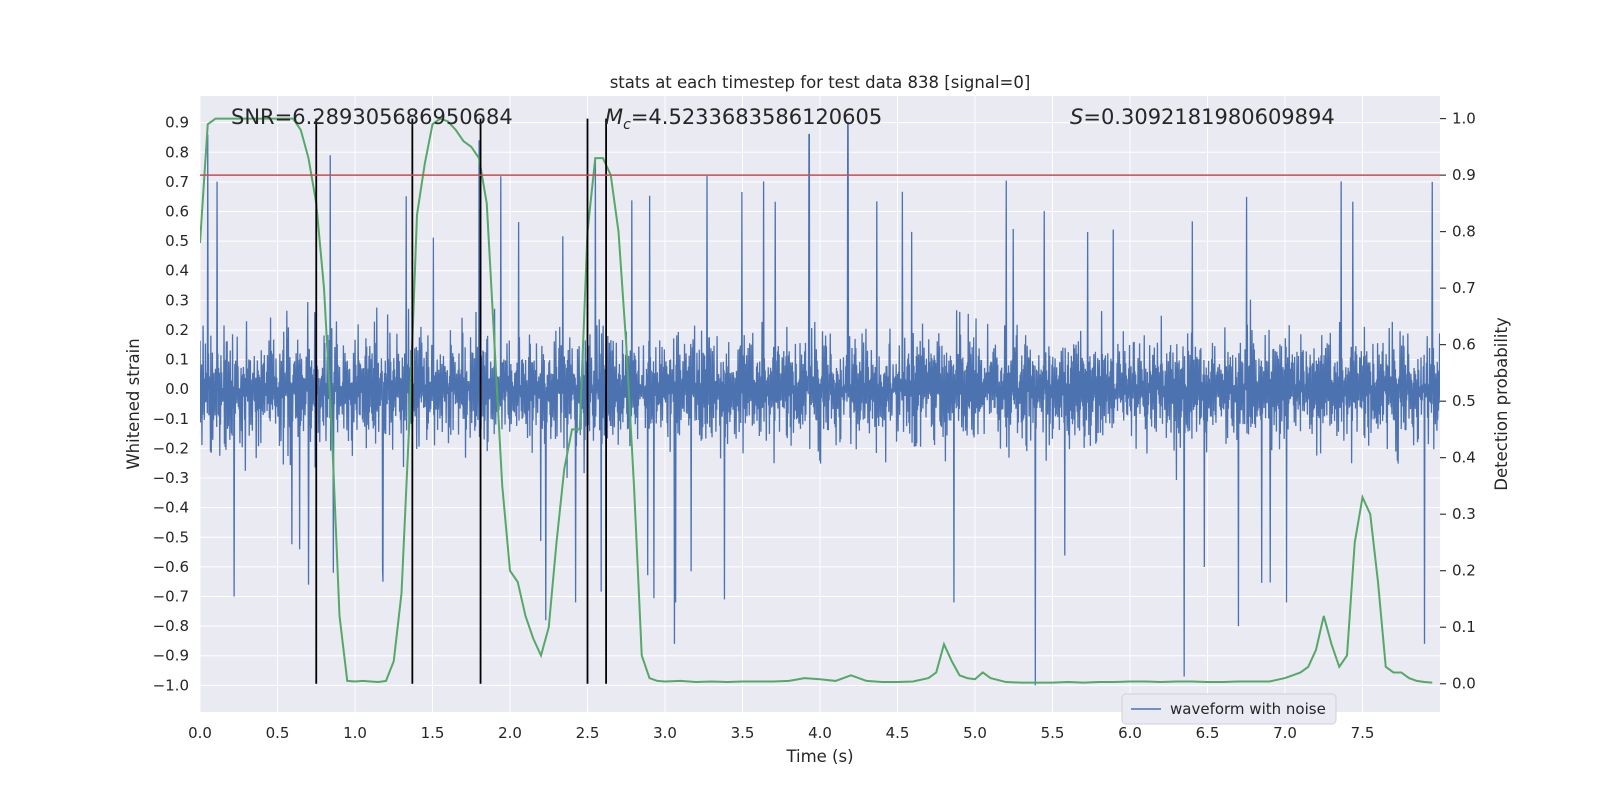  What do you see at coordinates (177, 330) in the screenshot?
I see `y-tick-label: 0.2` at bounding box center [177, 330].